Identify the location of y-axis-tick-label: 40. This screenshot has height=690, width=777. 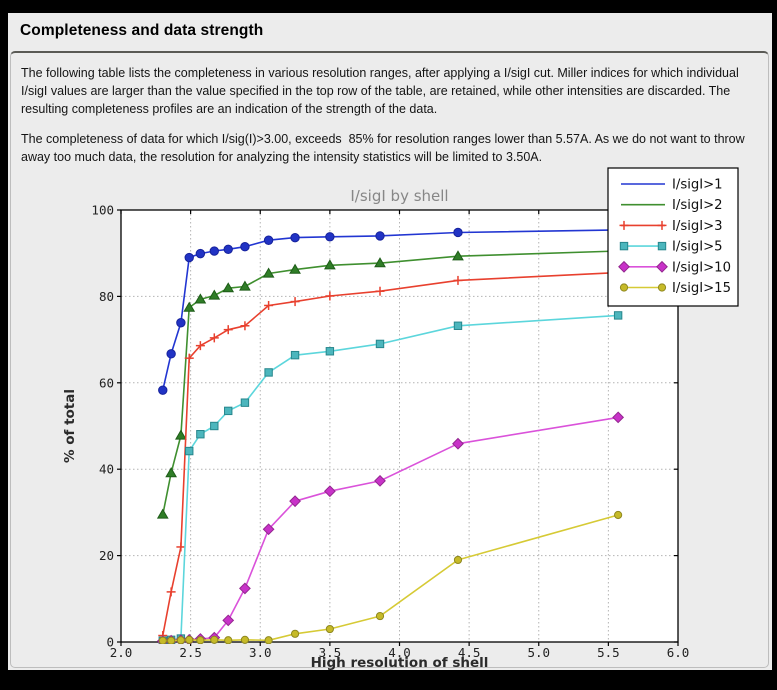
(106, 469).